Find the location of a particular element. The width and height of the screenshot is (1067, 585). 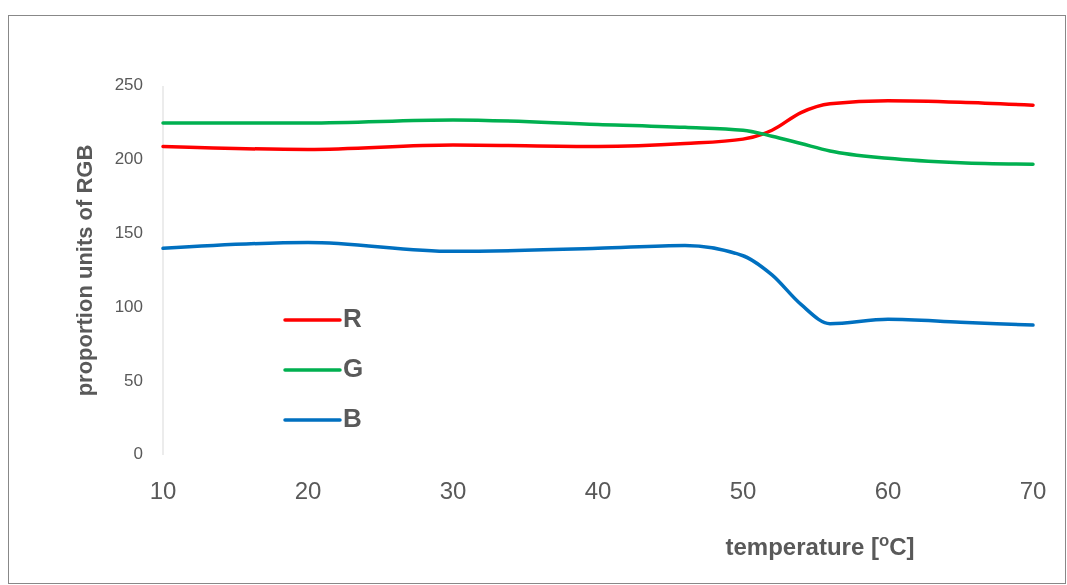

x-tick-label: 20 is located at coordinates (308, 490).